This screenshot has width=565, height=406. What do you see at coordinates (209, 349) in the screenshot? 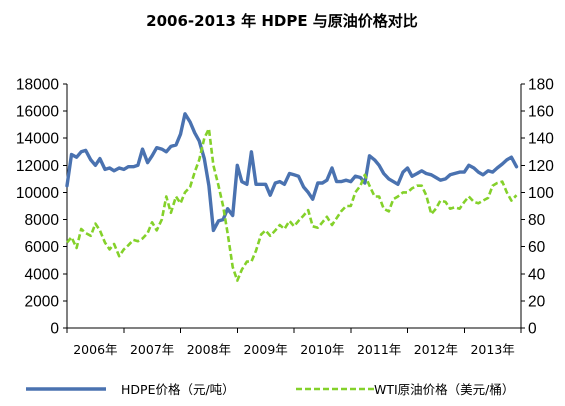
I see `x-tick-label: 2008年` at bounding box center [209, 349].